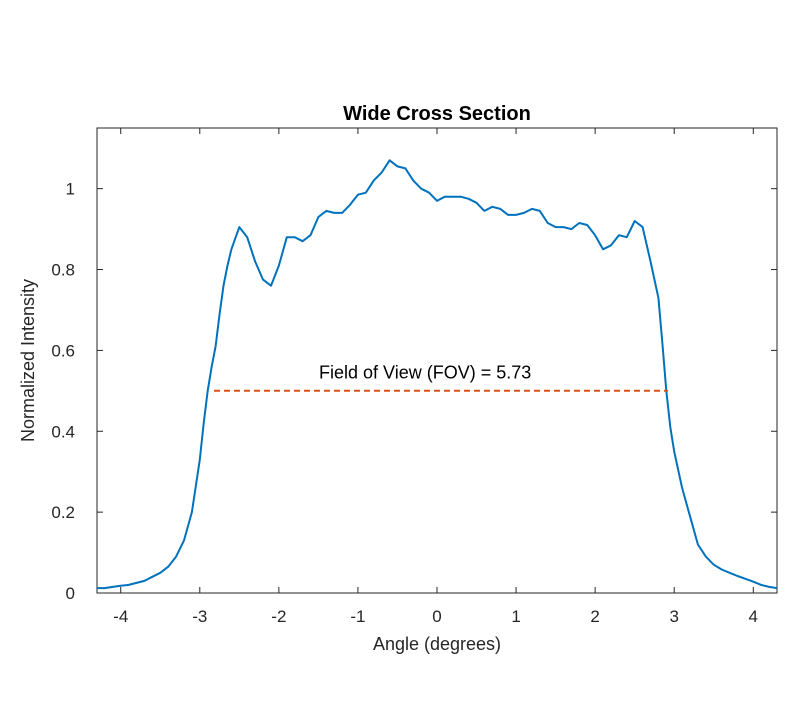  I want to click on x-tick-label: 2, so click(594, 616).